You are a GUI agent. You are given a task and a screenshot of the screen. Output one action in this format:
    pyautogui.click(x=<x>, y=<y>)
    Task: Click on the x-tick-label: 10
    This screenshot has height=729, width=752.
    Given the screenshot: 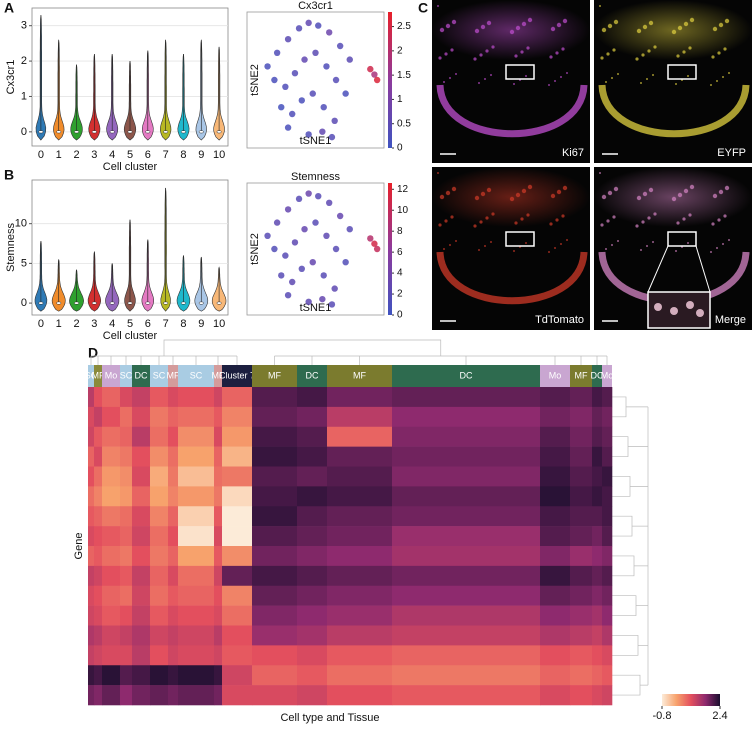 What is the action you would take?
    pyautogui.click(x=219, y=155)
    